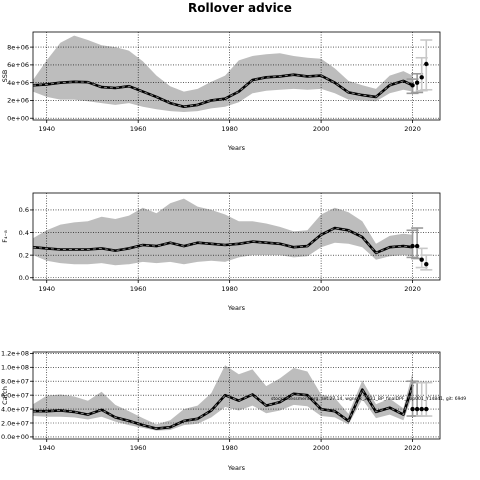 This screenshot has height=480, width=480. I want to click on y-tick-label: 2.0e+07, so click(15, 423).